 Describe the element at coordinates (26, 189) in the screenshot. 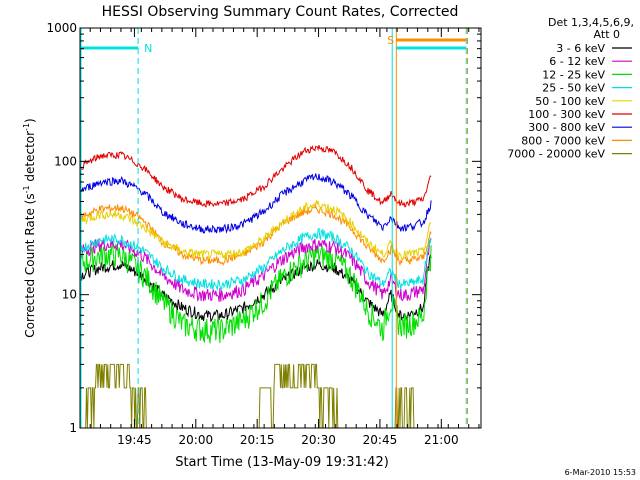

I see `y-axis-label-sup1: -1` at that location.